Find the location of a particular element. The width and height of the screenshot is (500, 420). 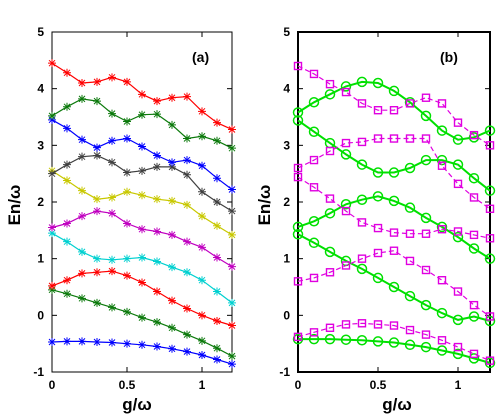

y-tick-label: 5 is located at coordinates (286, 32).